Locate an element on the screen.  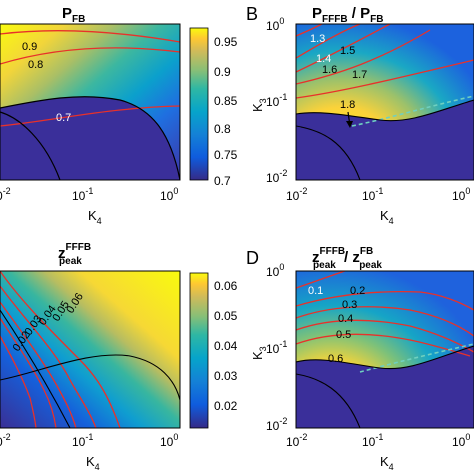
panel-c-title: zFFFB peak is located at coordinates (74, 254).